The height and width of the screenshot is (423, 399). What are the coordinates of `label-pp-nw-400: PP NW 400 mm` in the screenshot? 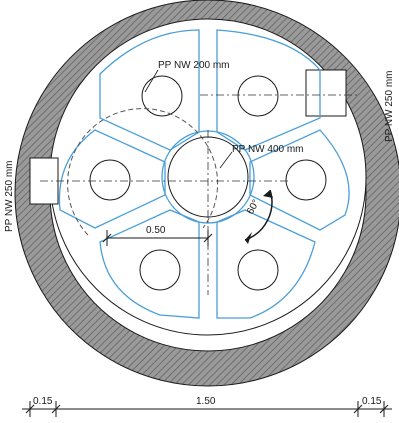 It's located at (268, 149).